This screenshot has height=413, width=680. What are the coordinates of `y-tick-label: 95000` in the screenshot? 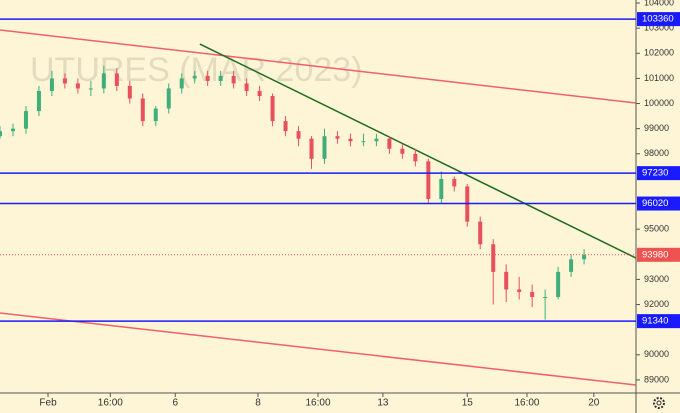 It's located at (656, 229).